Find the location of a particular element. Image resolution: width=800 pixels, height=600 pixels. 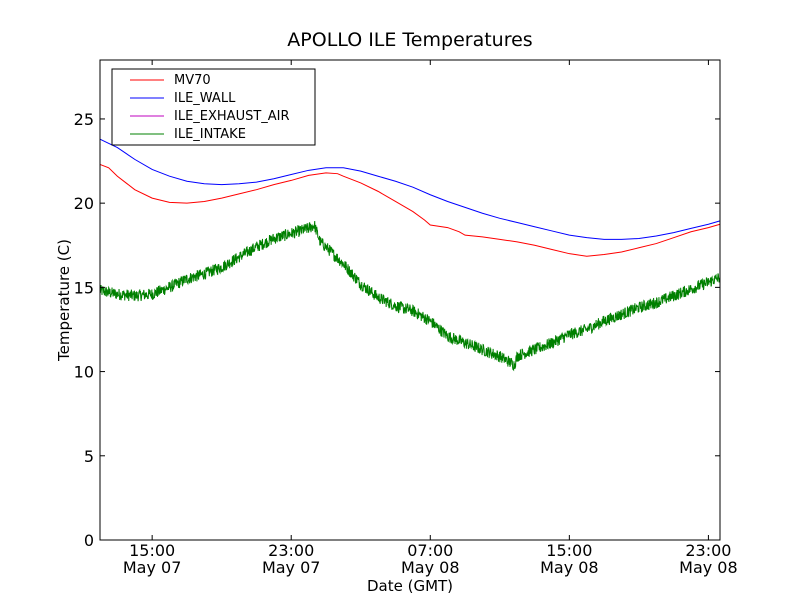

series-line-mv70 is located at coordinates (410, 210).